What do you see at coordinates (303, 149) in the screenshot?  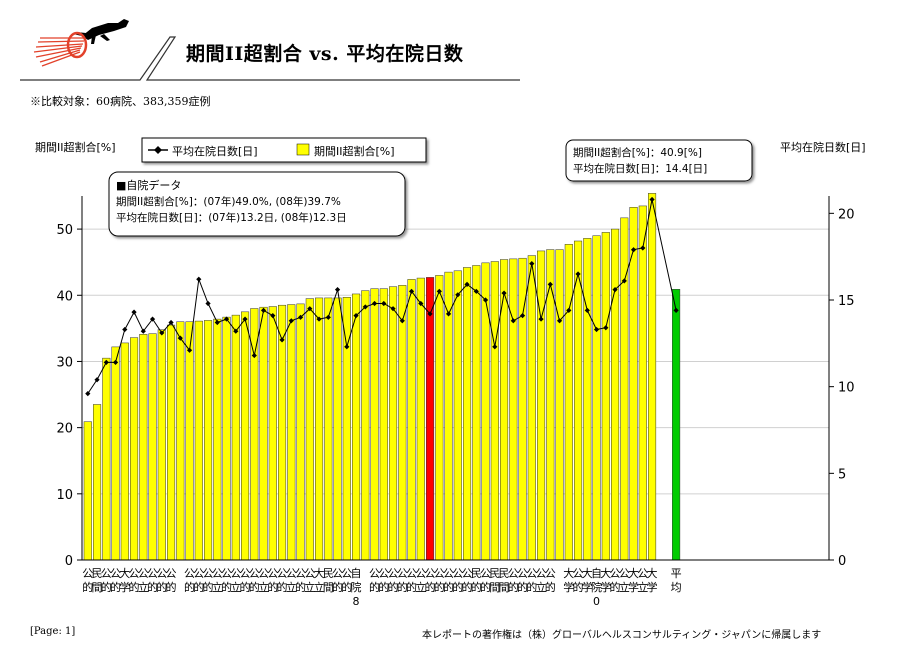 I see `legend-bar-swatch` at bounding box center [303, 149].